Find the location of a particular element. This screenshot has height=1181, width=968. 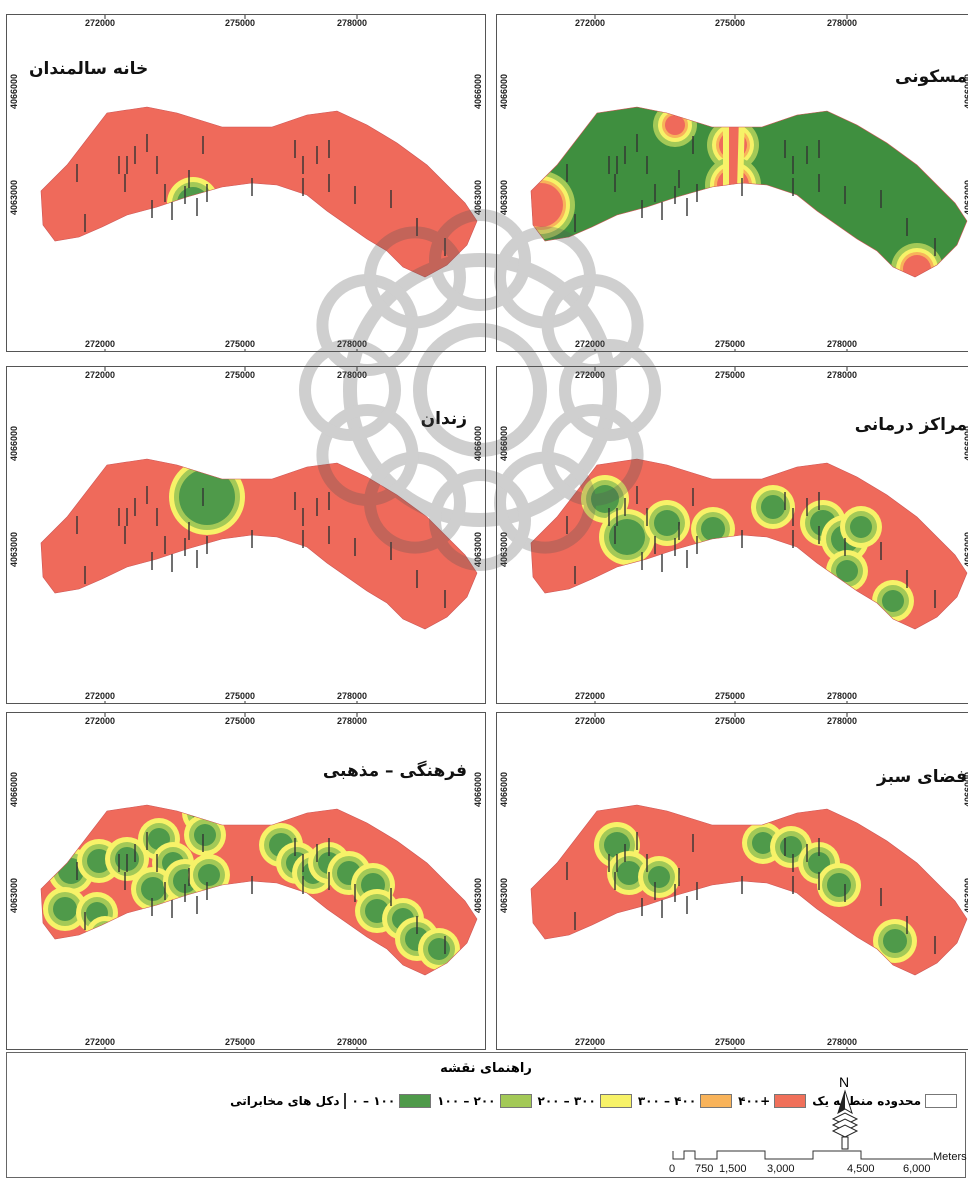

map-panel-title: مسکونی is located at coordinates (931, 77).